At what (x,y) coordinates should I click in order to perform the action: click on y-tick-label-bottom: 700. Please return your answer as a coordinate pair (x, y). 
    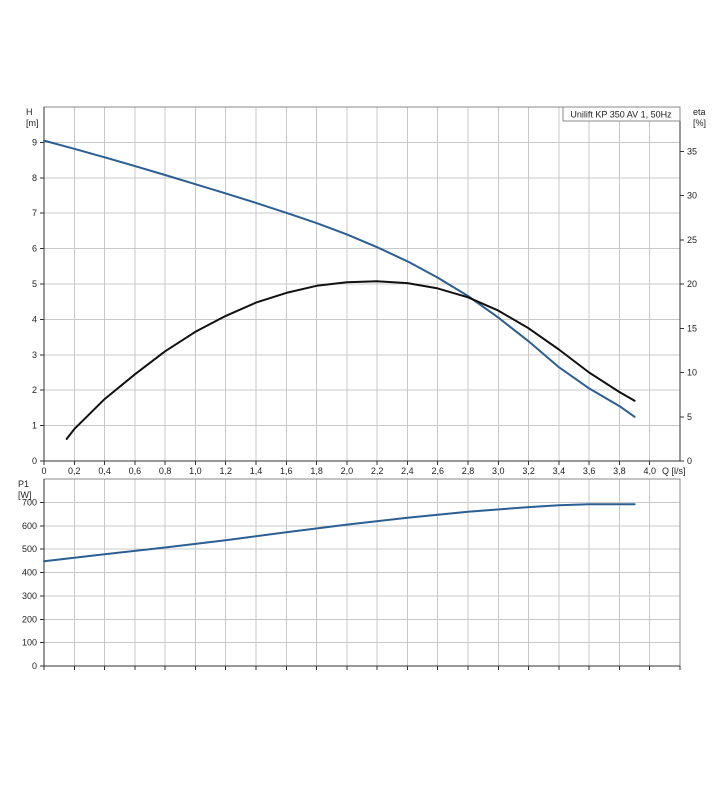
    Looking at the image, I should click on (29, 502).